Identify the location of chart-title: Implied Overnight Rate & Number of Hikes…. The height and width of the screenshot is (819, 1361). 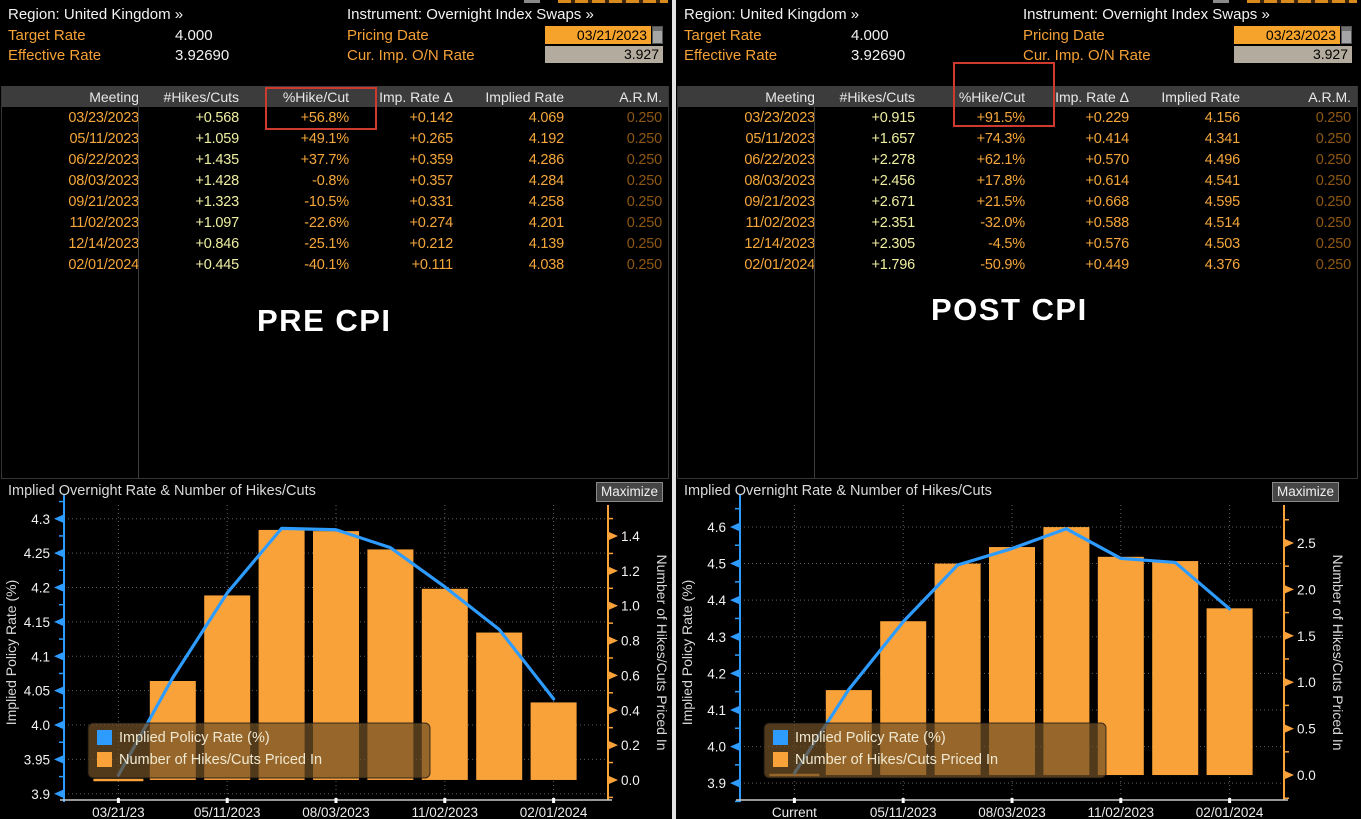
(838, 491).